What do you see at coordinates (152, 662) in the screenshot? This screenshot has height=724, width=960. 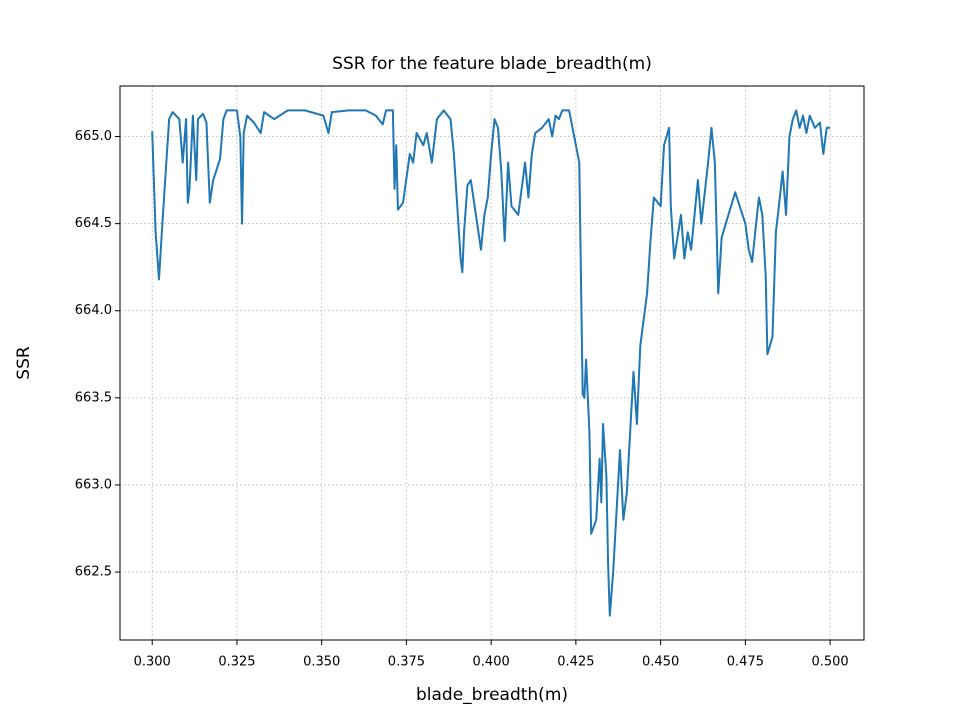 I see `x-tick-label: 0.300` at bounding box center [152, 662].